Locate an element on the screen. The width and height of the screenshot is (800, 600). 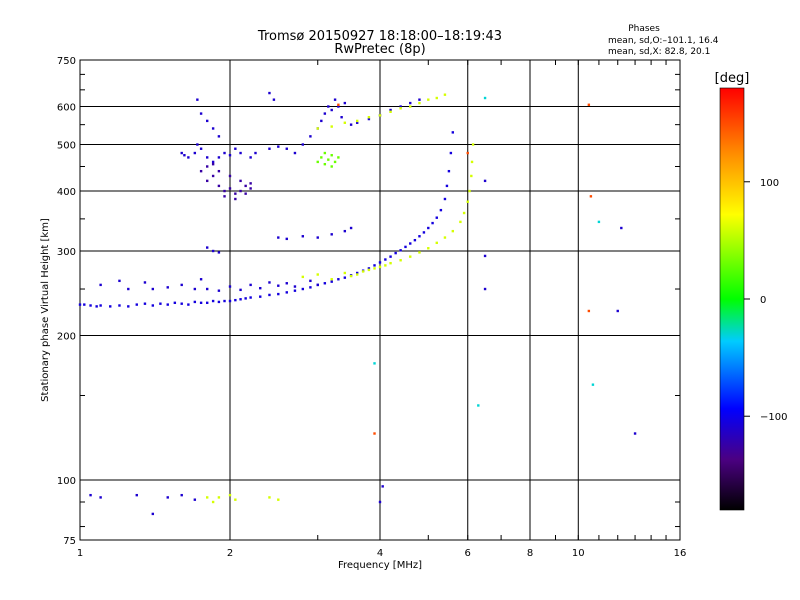
x-tick-label: 6 is located at coordinates (468, 553).